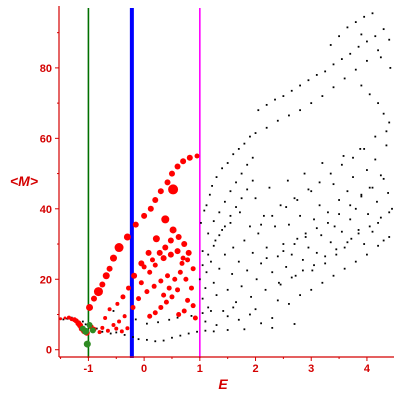  Describe the element at coordinates (200, 369) in the screenshot. I see `x-tick-label: 1` at that location.